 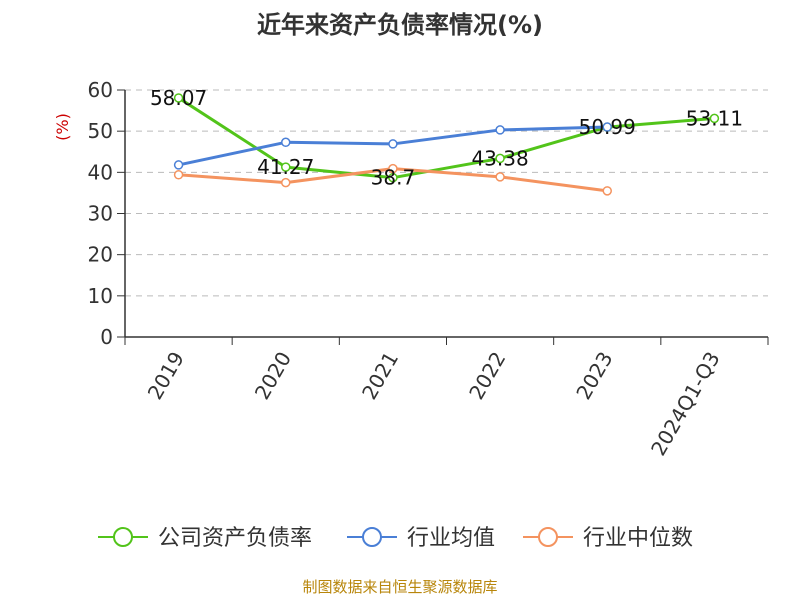 I want to click on data-label: 58.07, so click(x=178, y=98).